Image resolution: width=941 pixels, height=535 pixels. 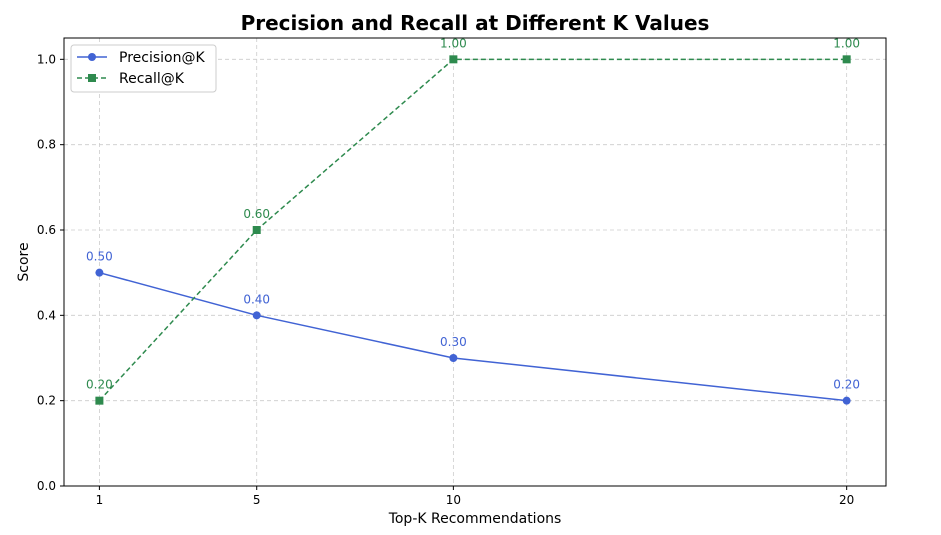 I want to click on x-axis-label: Top-K Recommendations, so click(x=475, y=519).